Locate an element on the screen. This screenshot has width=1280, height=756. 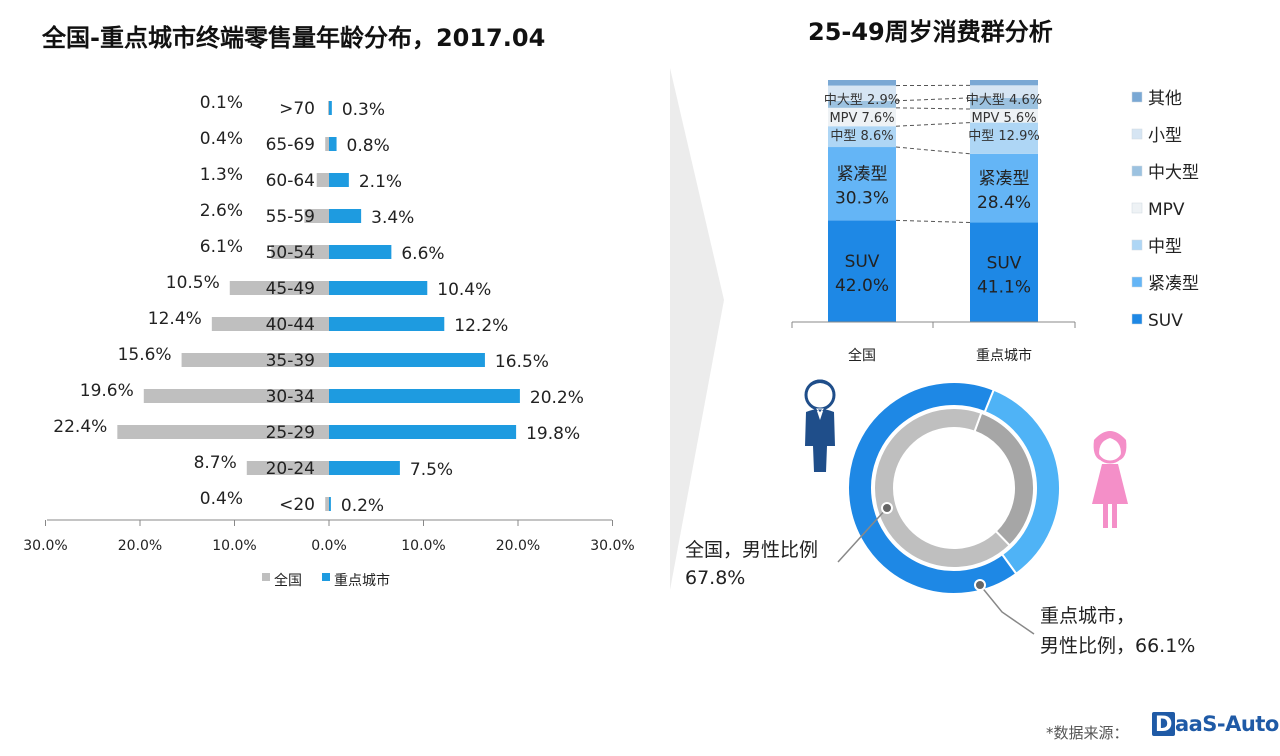
stack-segment-label: MPV 7.6% is located at coordinates (861, 118).